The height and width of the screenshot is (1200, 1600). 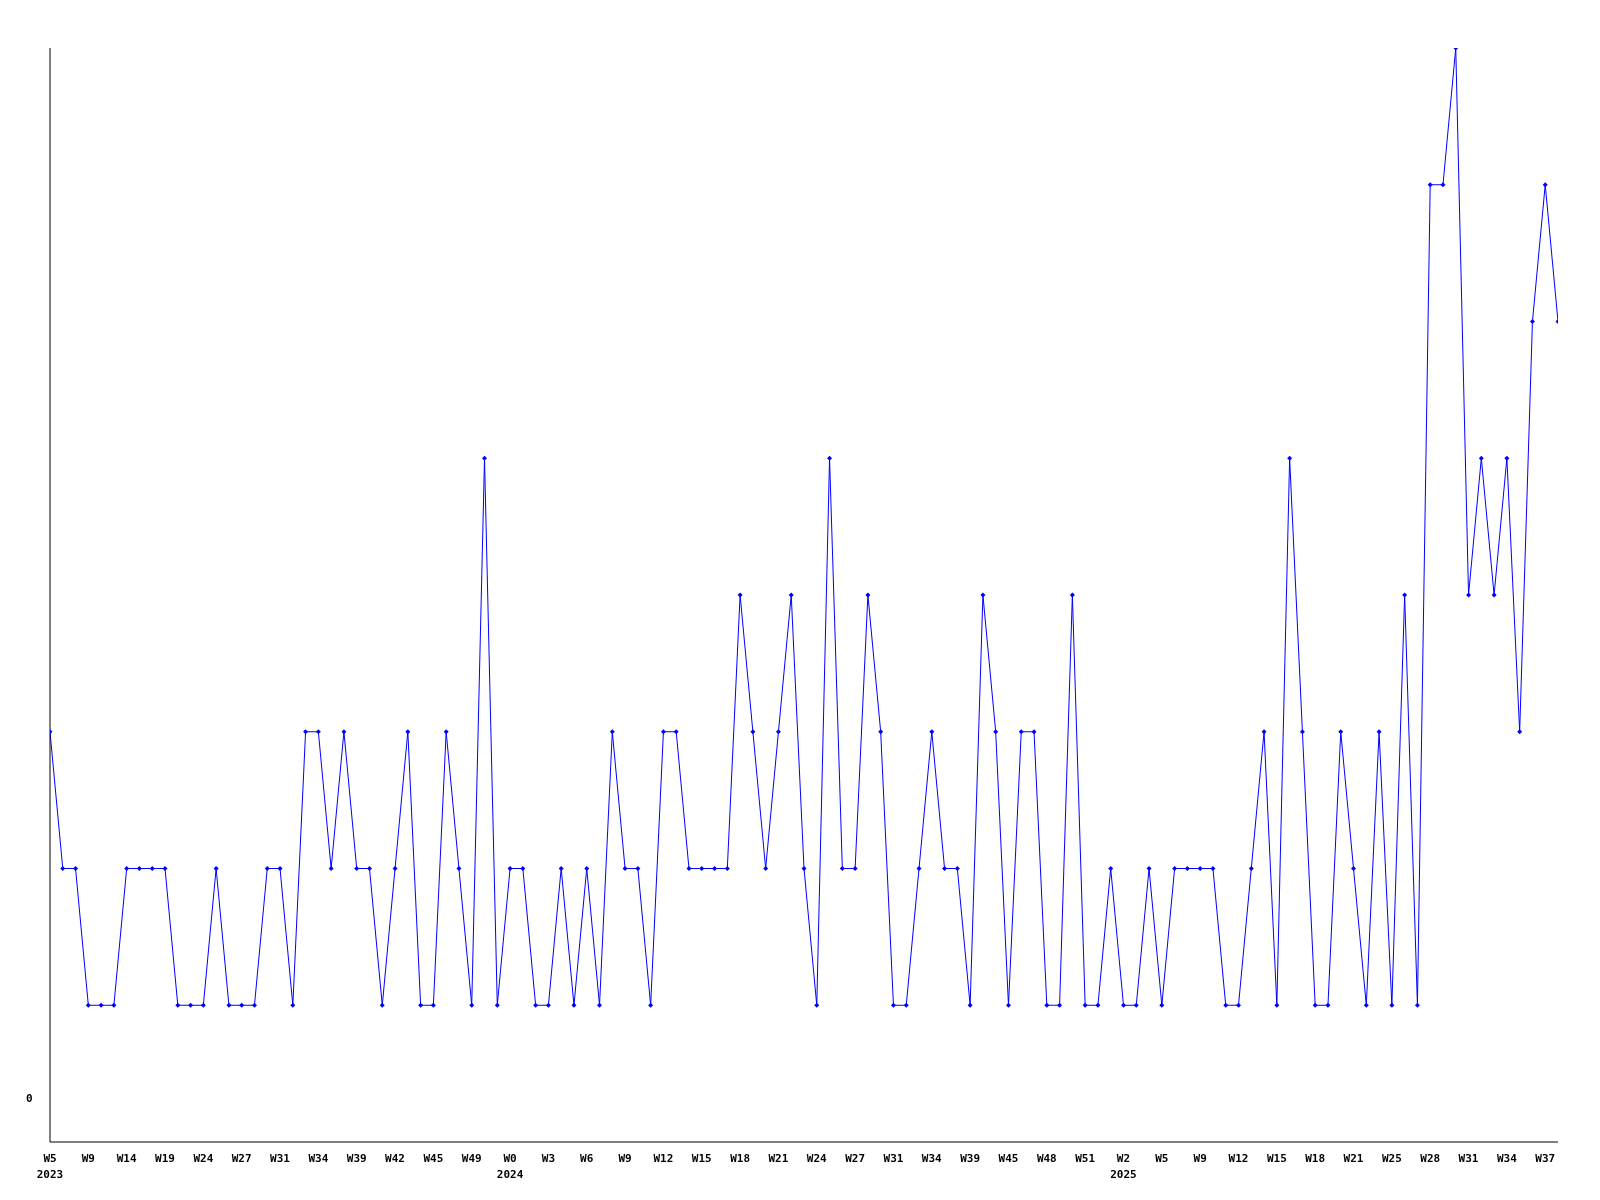 What do you see at coordinates (510, 1166) in the screenshot?
I see `x-tick-label: W0 2024` at bounding box center [510, 1166].